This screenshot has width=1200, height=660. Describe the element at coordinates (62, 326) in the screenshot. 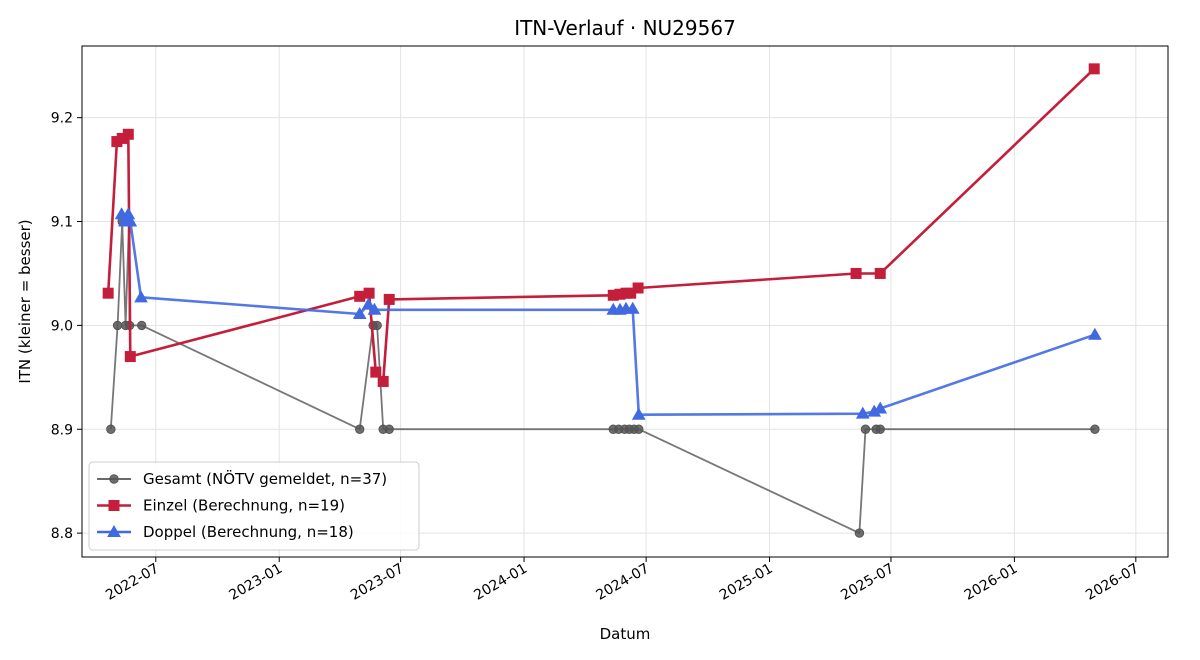

I see `y-tick-label: 9.0` at that location.